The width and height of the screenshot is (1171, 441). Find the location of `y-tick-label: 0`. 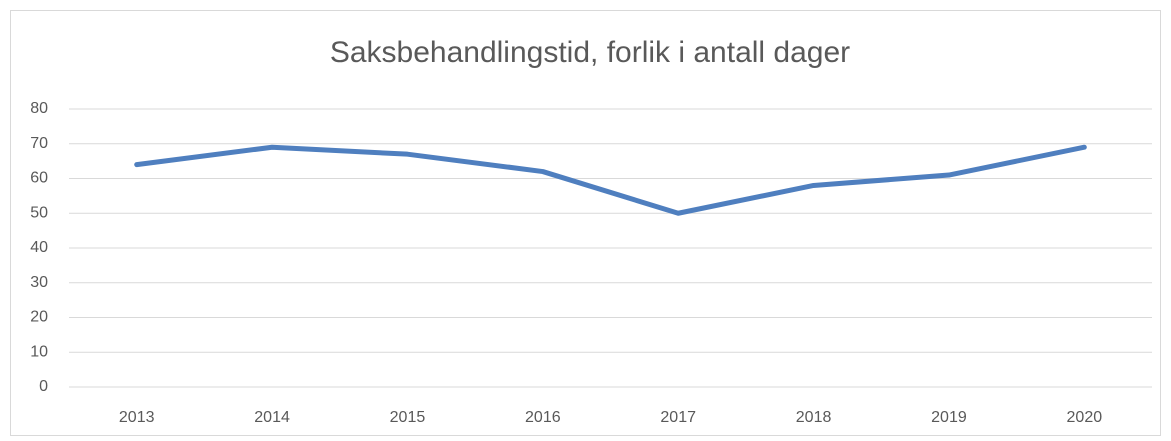

y-tick-label: 0 is located at coordinates (43, 386).